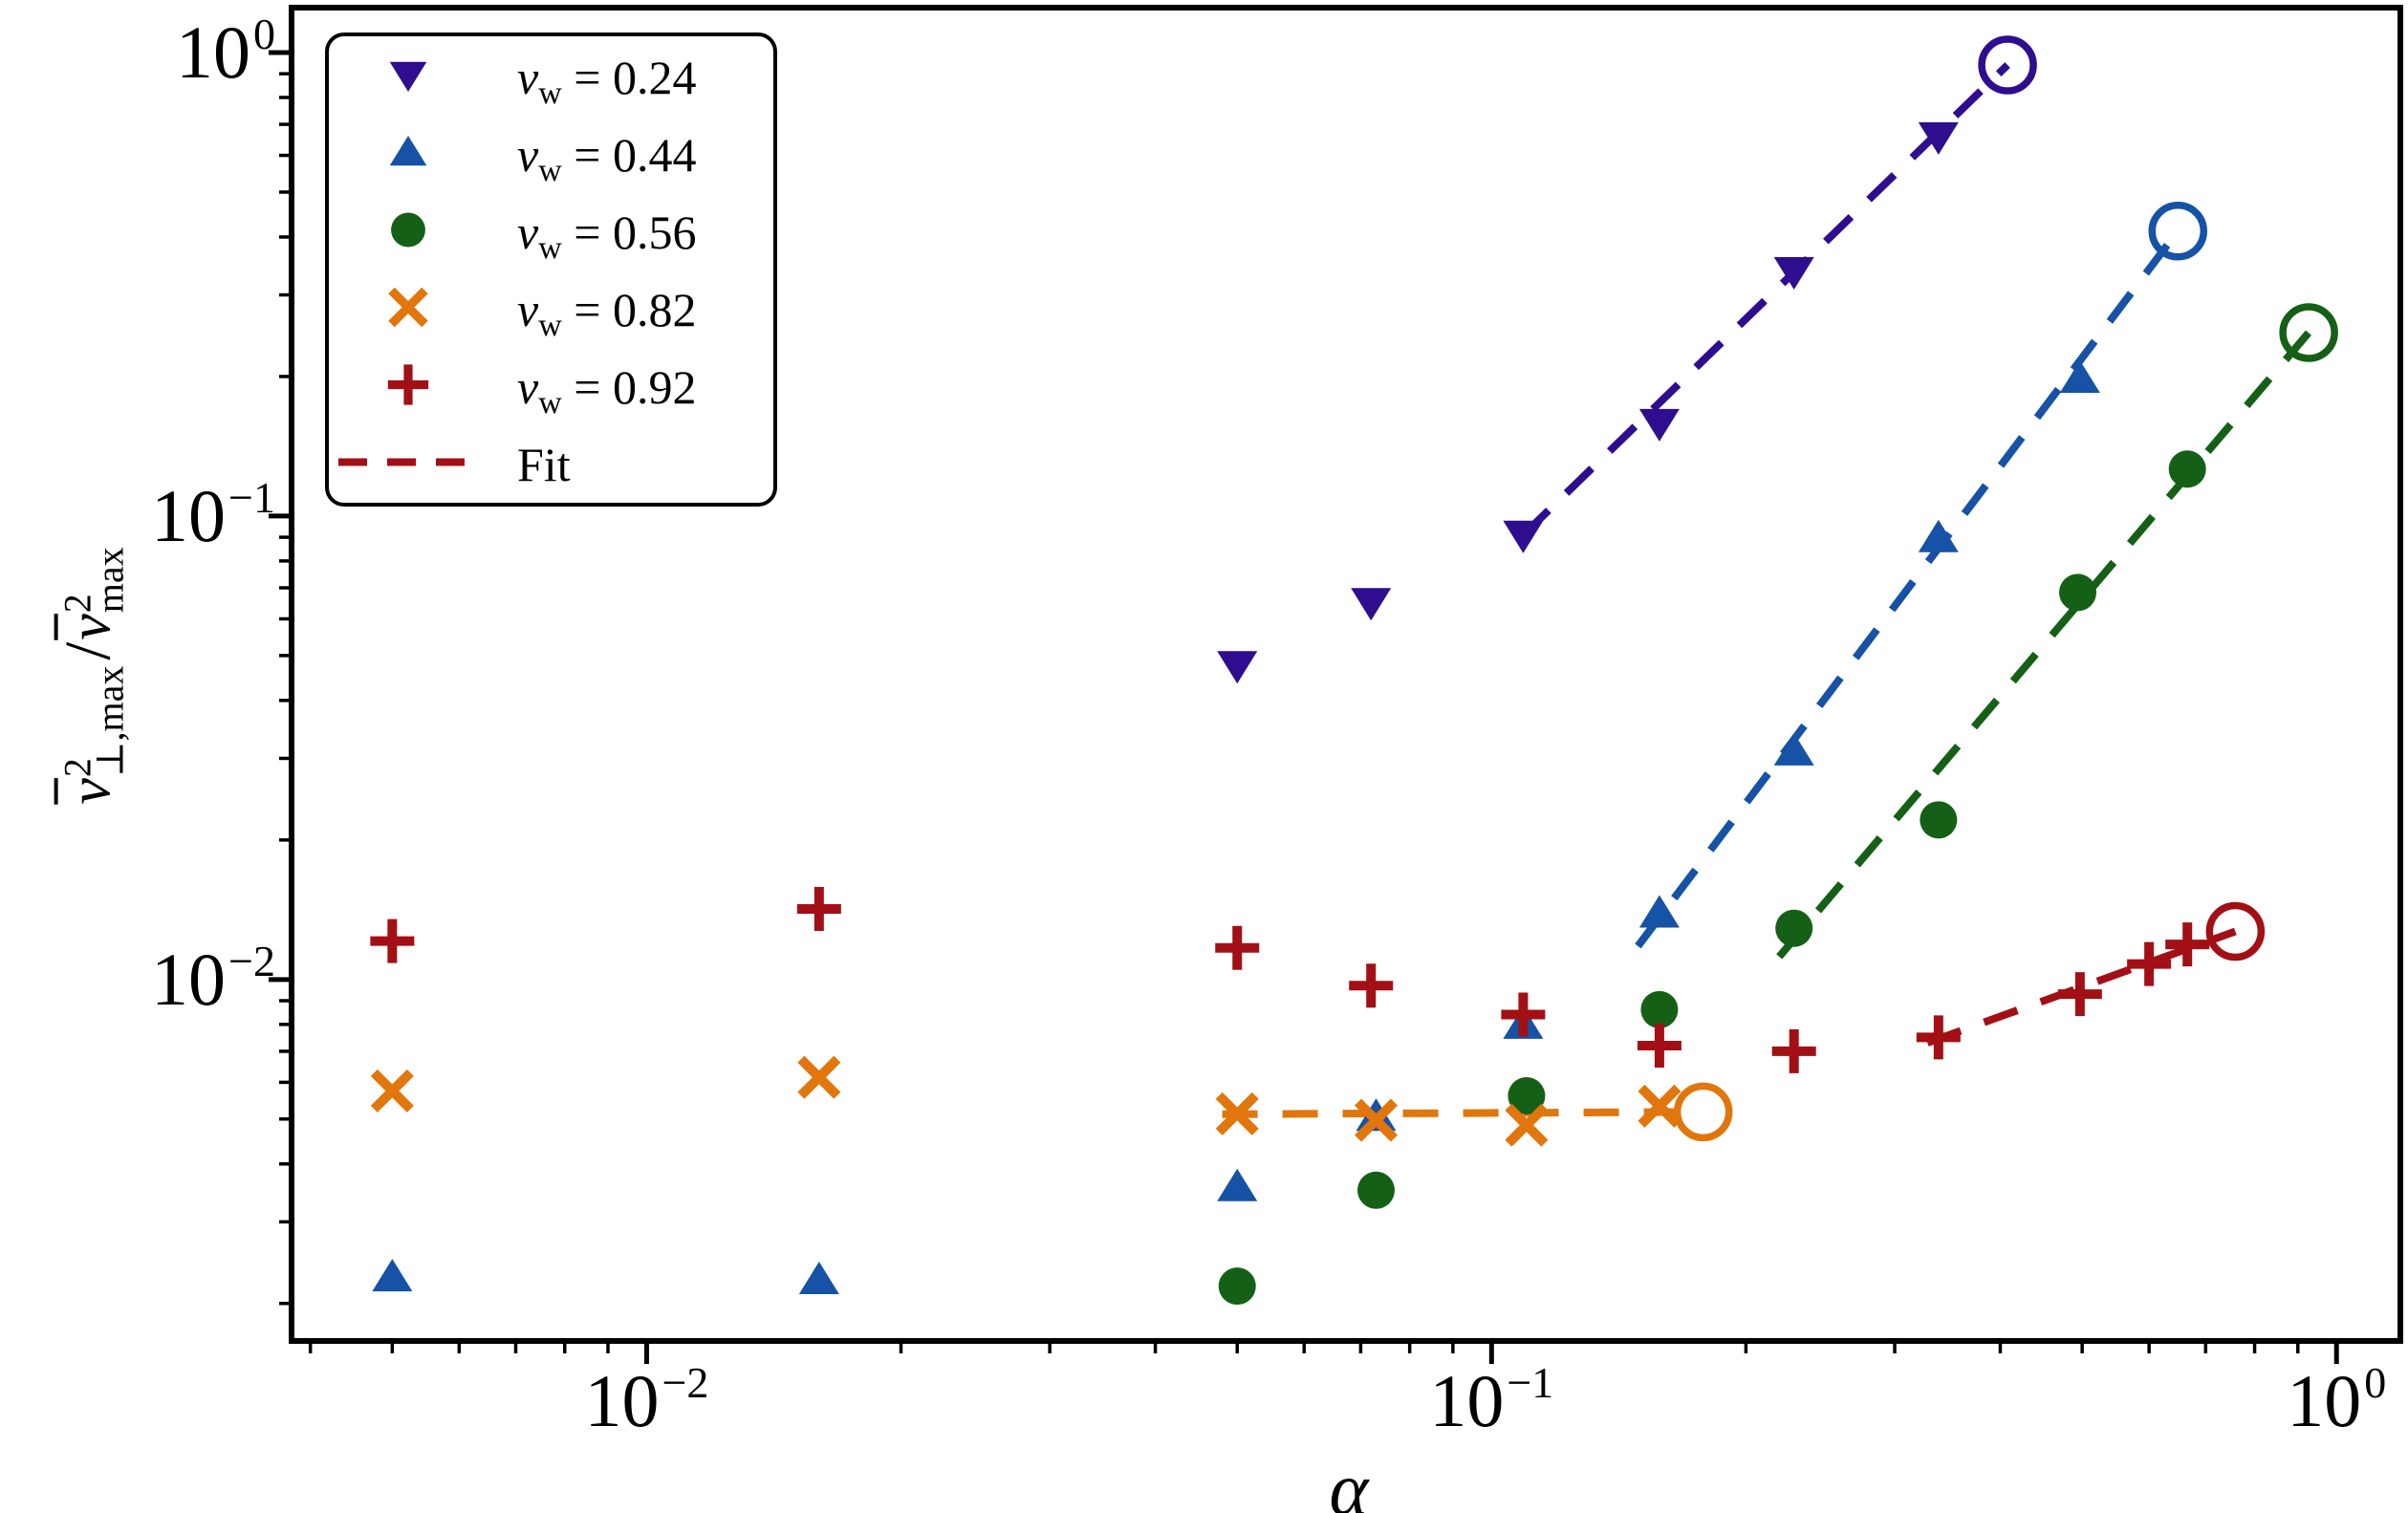 This screenshot has width=2408, height=1513. Describe the element at coordinates (646, 1400) in the screenshot. I see `x-tick-label: 10⁻²` at that location.